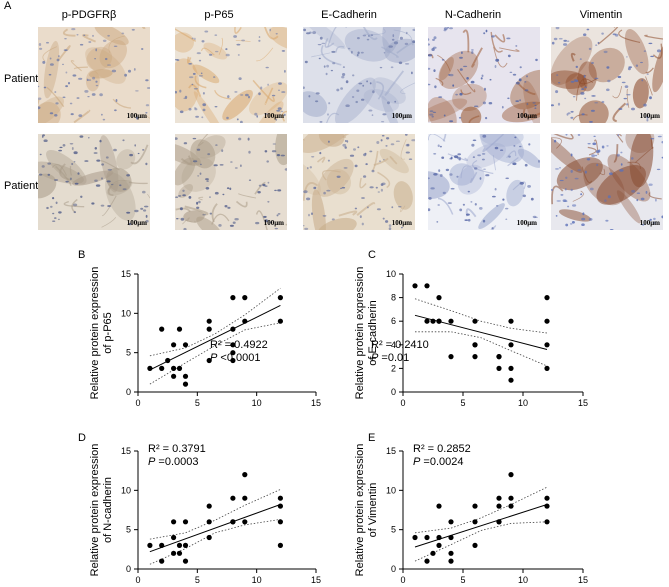 The image size is (669, 587). Describe the element at coordinates (484, 182) in the screenshot. I see `ihc-image-r2-c4: 100μm` at that location.